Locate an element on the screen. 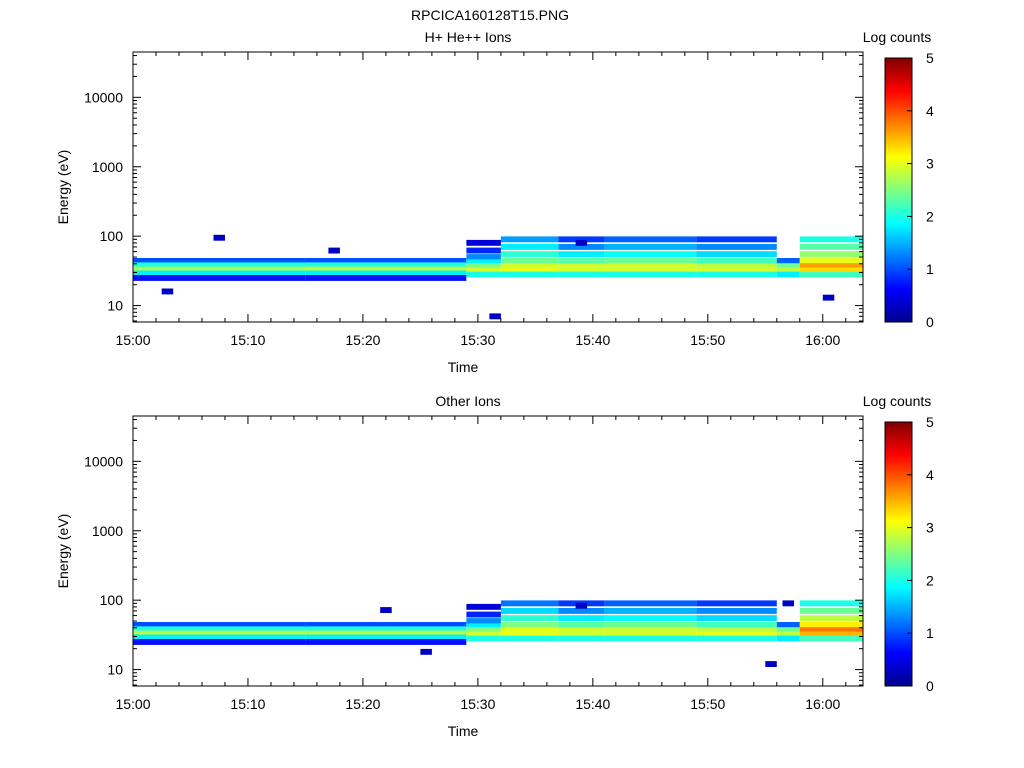 The width and height of the screenshot is (1024, 768). colorbar-label: Log counts is located at coordinates (897, 37).